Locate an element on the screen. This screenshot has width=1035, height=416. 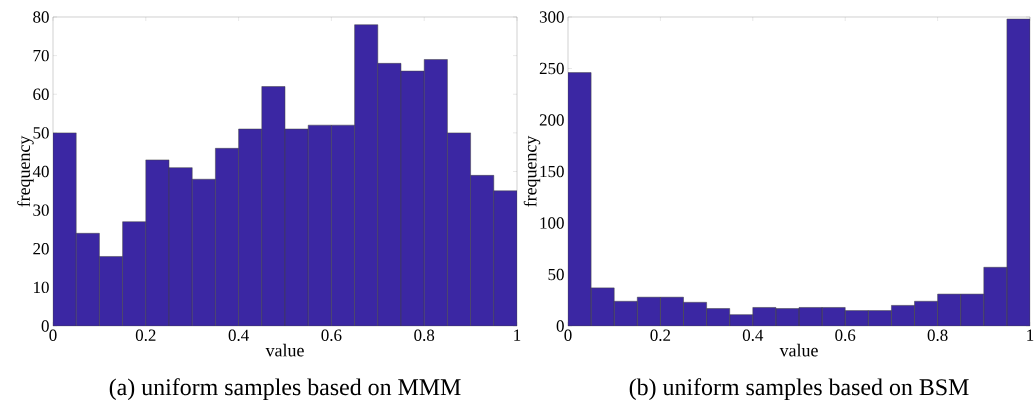
text: (b) uniform samples based on BSM is located at coordinates (799, 389).